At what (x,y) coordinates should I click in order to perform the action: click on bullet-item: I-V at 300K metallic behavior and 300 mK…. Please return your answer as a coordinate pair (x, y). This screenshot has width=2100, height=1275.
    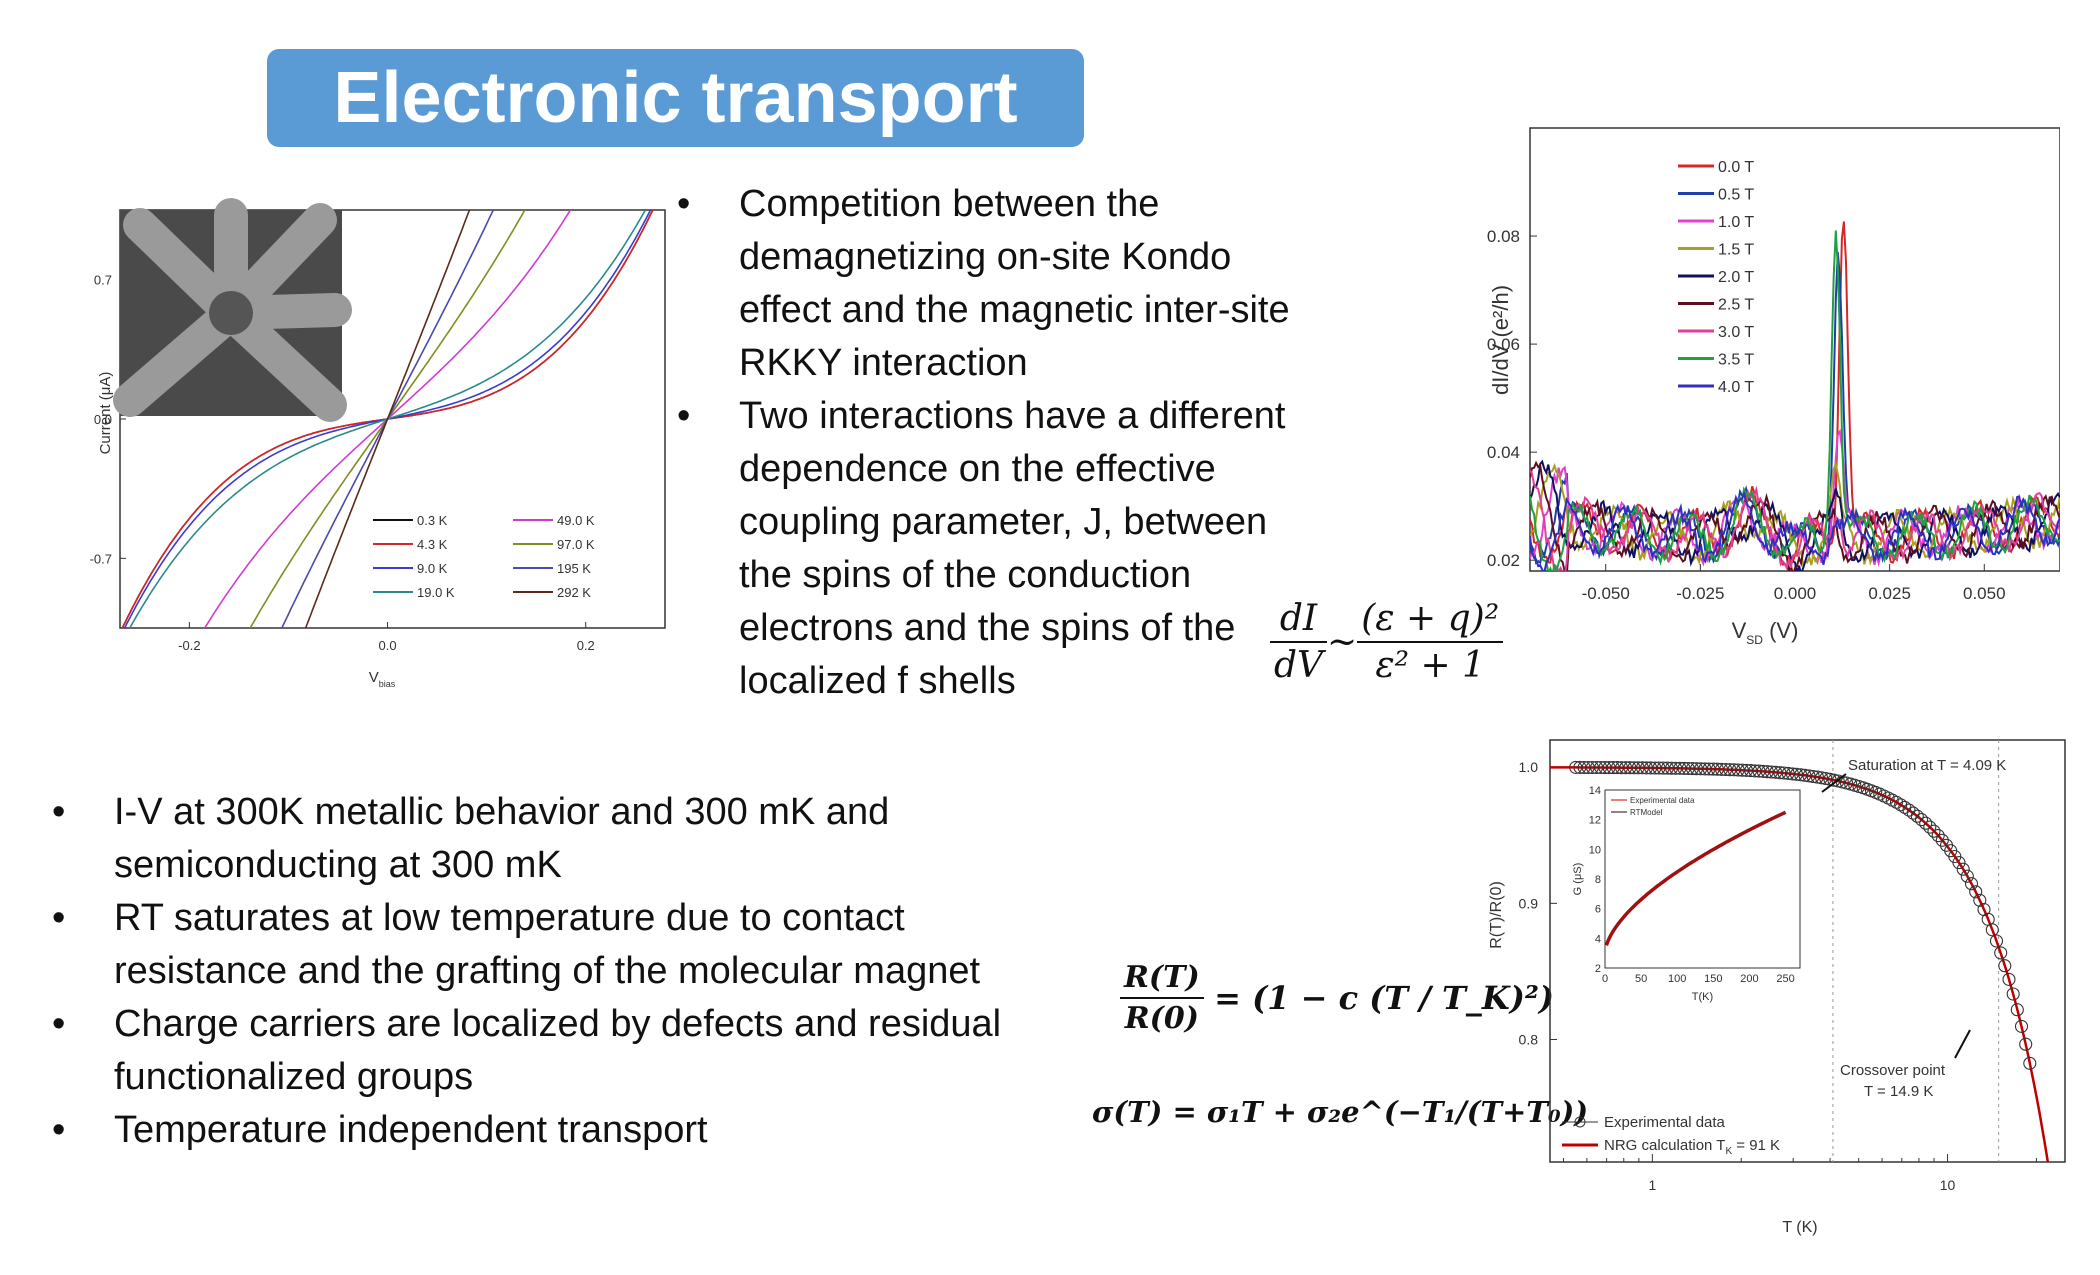
    Looking at the image, I should click on (532, 839).